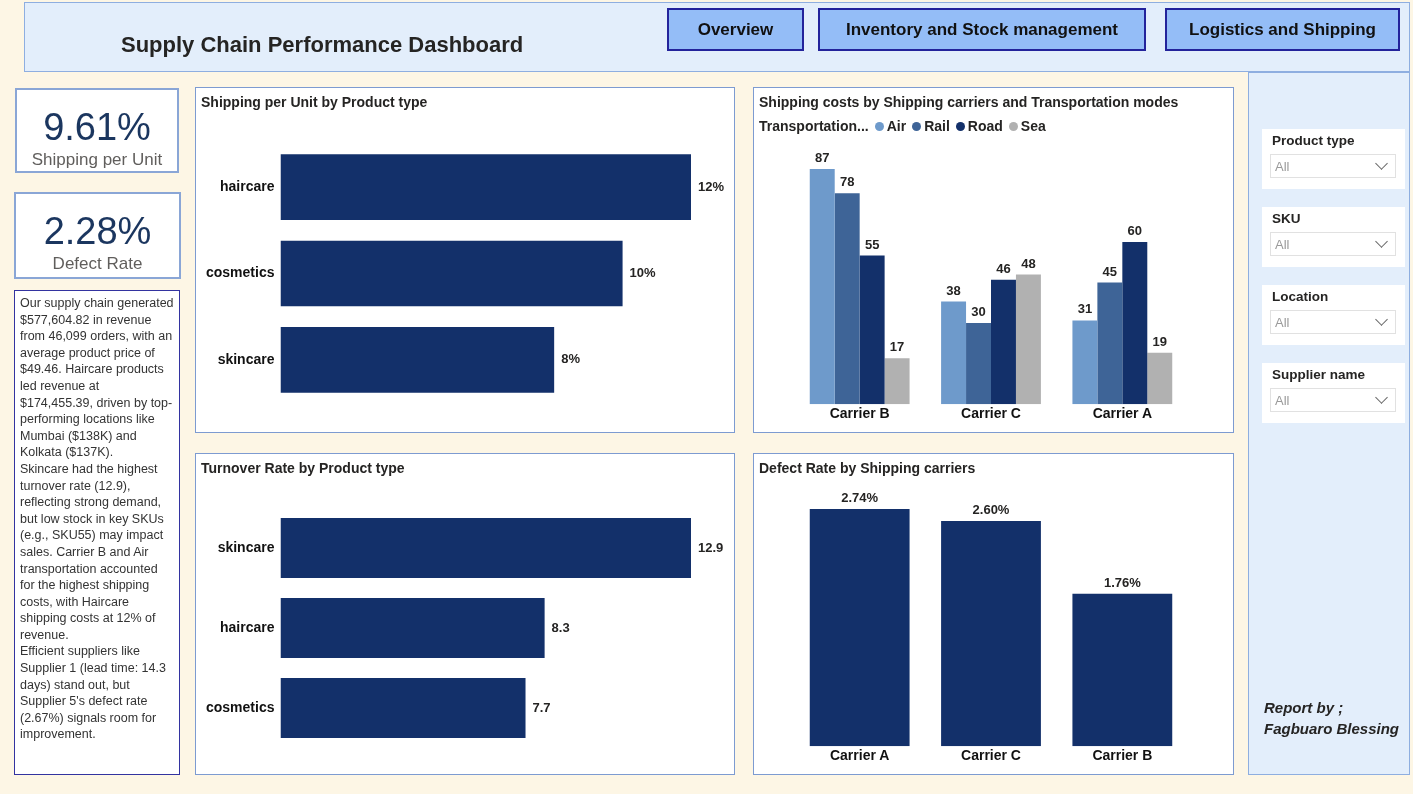  Describe the element at coordinates (1332, 729) in the screenshot. I see `text: Fagbuaro Blessing` at that location.